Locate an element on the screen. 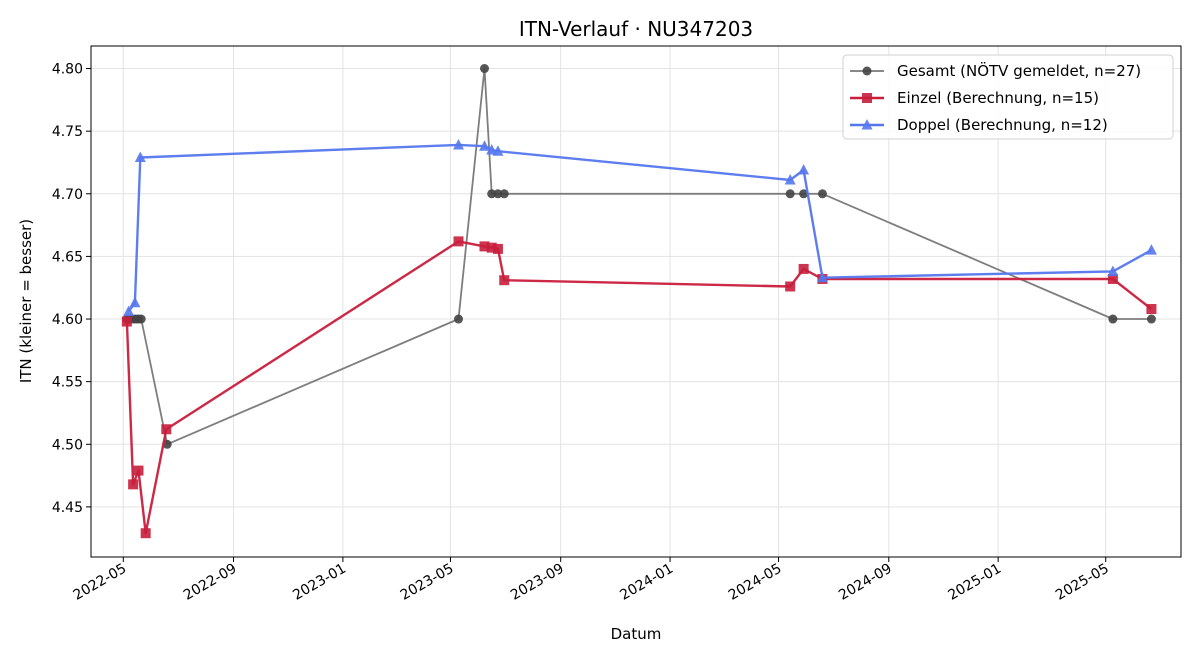  x-tick-label: 2022-09 is located at coordinates (210, 582).